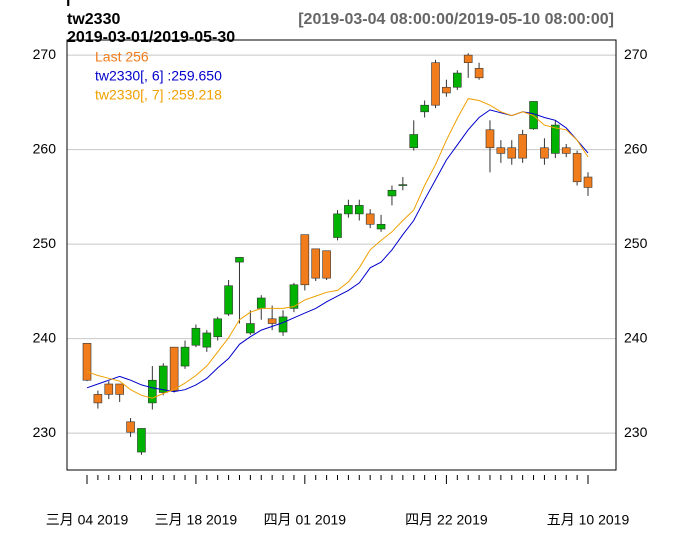  I want to click on chart-title: tw2330, so click(93, 19).